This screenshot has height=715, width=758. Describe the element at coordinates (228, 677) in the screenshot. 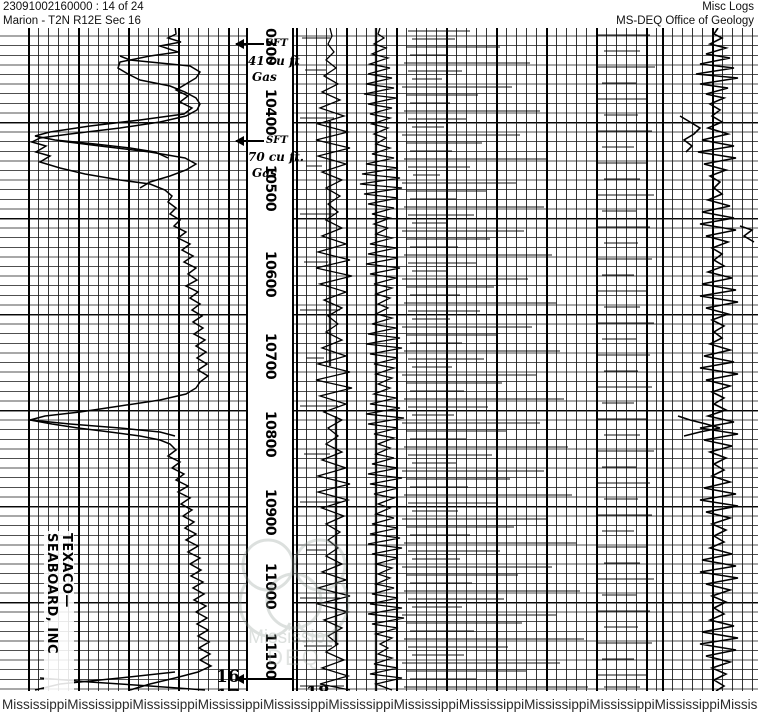

I see `bottom-number-16: 16` at that location.